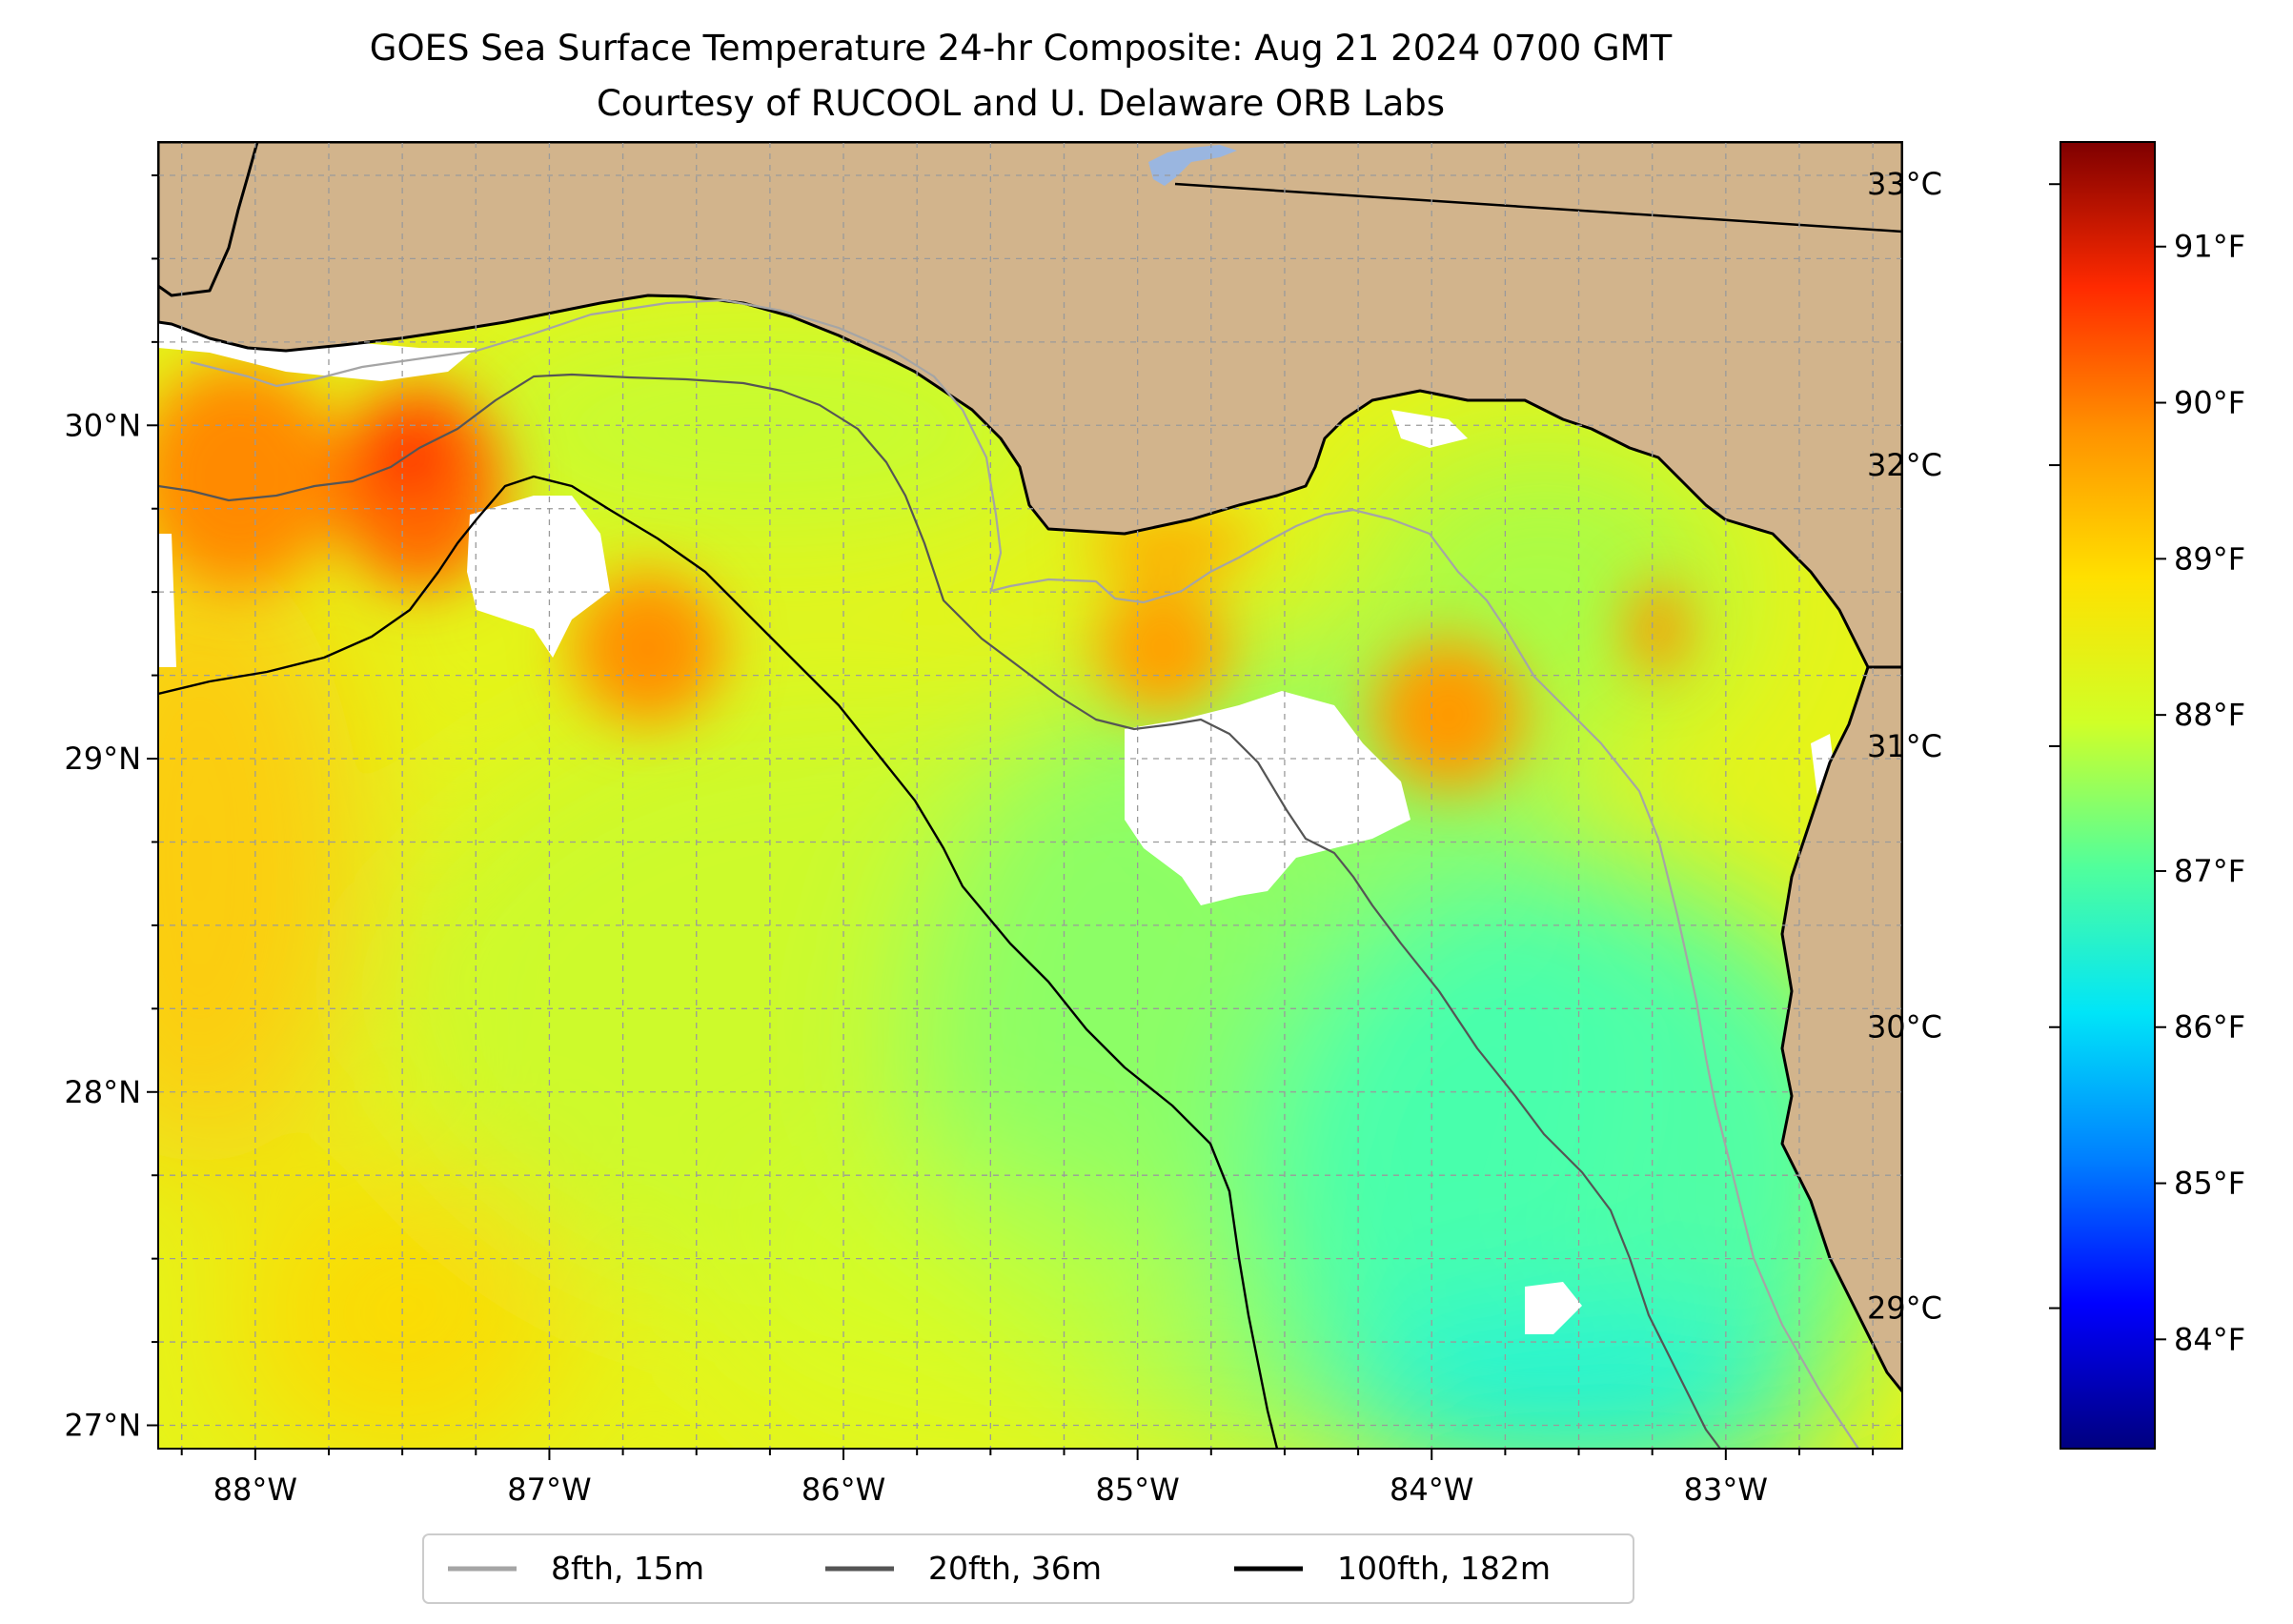 The width and height of the screenshot is (2293, 1624). I want to click on lat-tick-label: 28°N, so click(103, 1092).